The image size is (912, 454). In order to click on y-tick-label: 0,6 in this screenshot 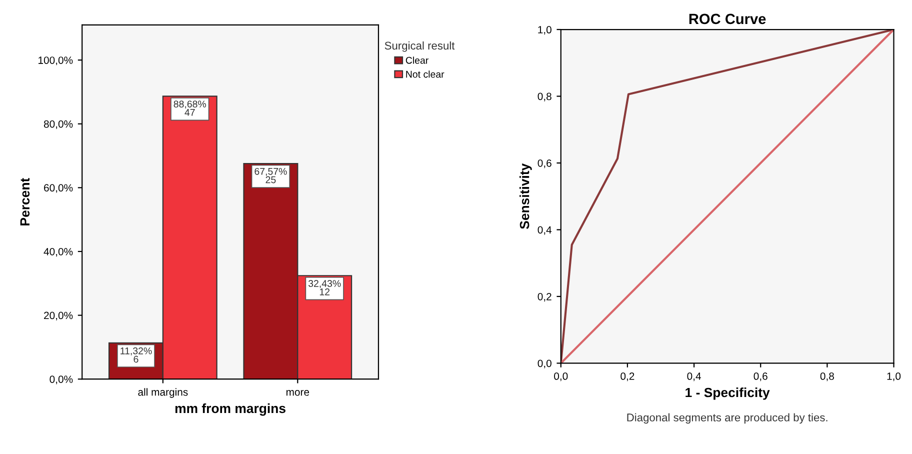, I will do `click(545, 163)`.